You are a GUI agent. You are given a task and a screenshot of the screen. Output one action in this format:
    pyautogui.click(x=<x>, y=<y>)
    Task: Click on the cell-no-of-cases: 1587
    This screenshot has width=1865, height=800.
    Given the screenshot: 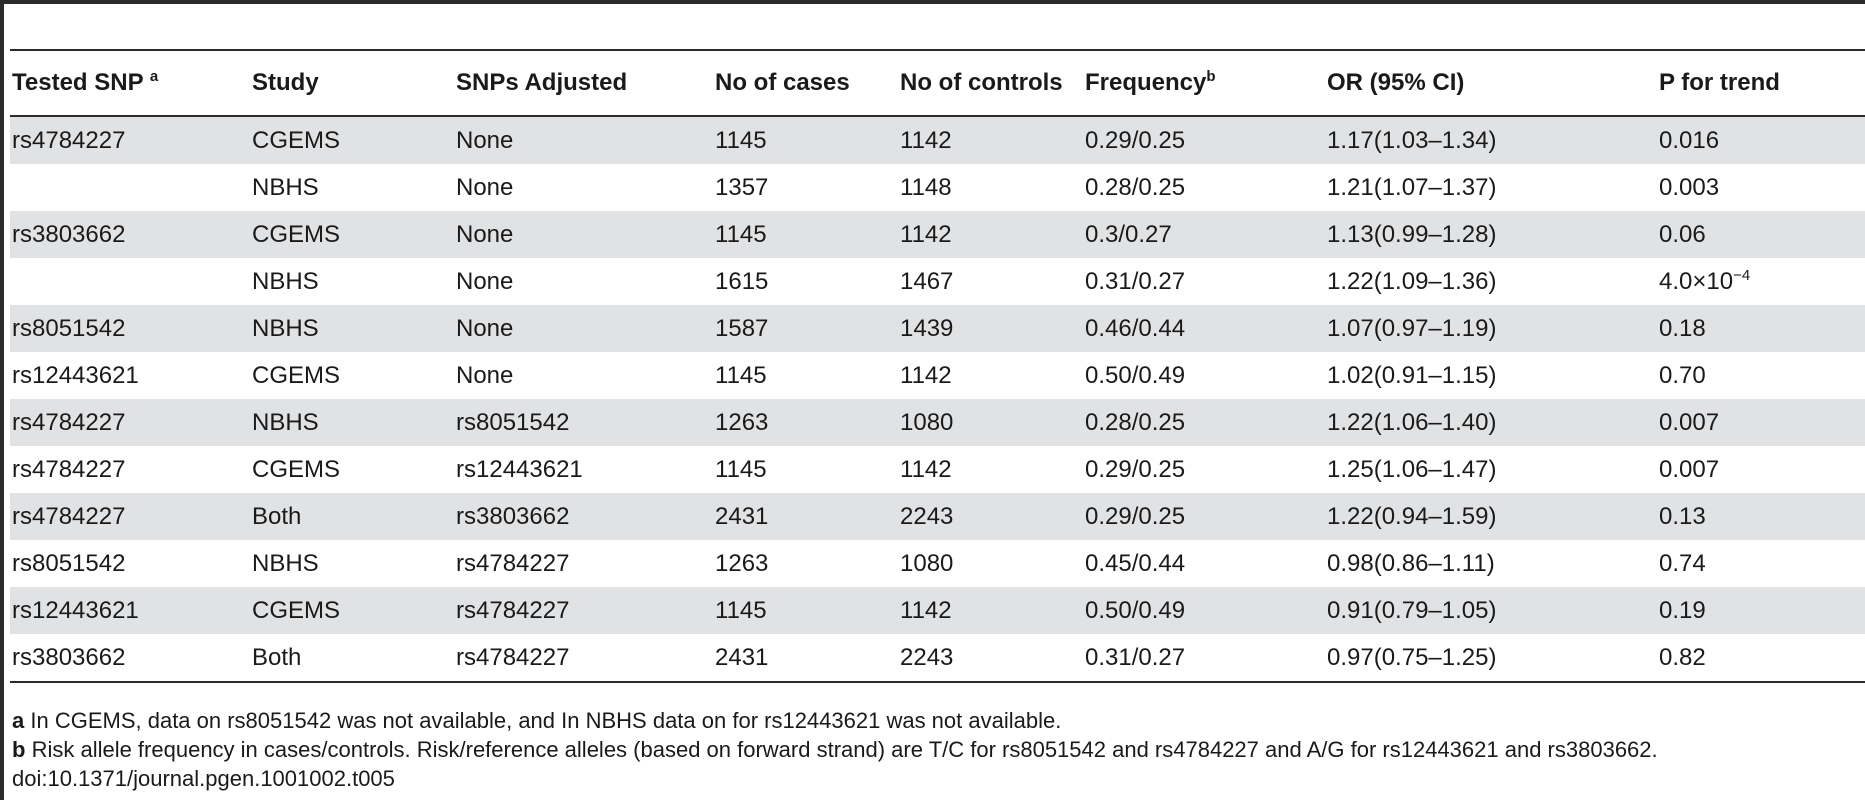 What is the action you would take?
    pyautogui.click(x=805, y=328)
    